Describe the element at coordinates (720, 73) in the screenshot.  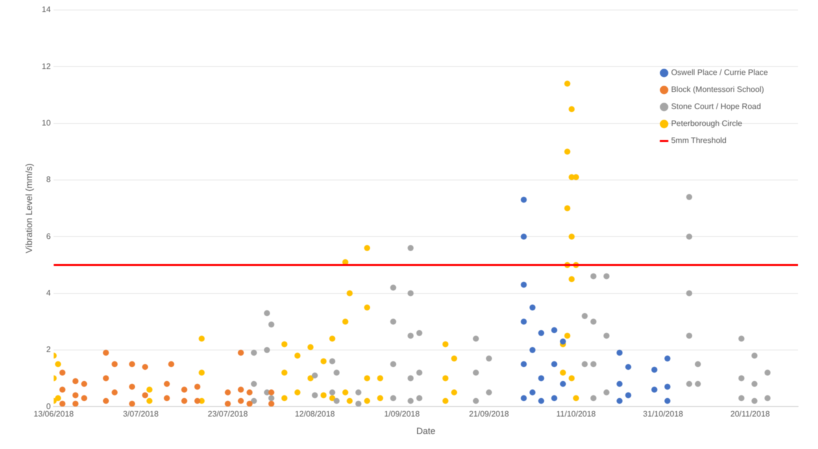
I see `legend-label: Oswell Place / Currie Place` at that location.